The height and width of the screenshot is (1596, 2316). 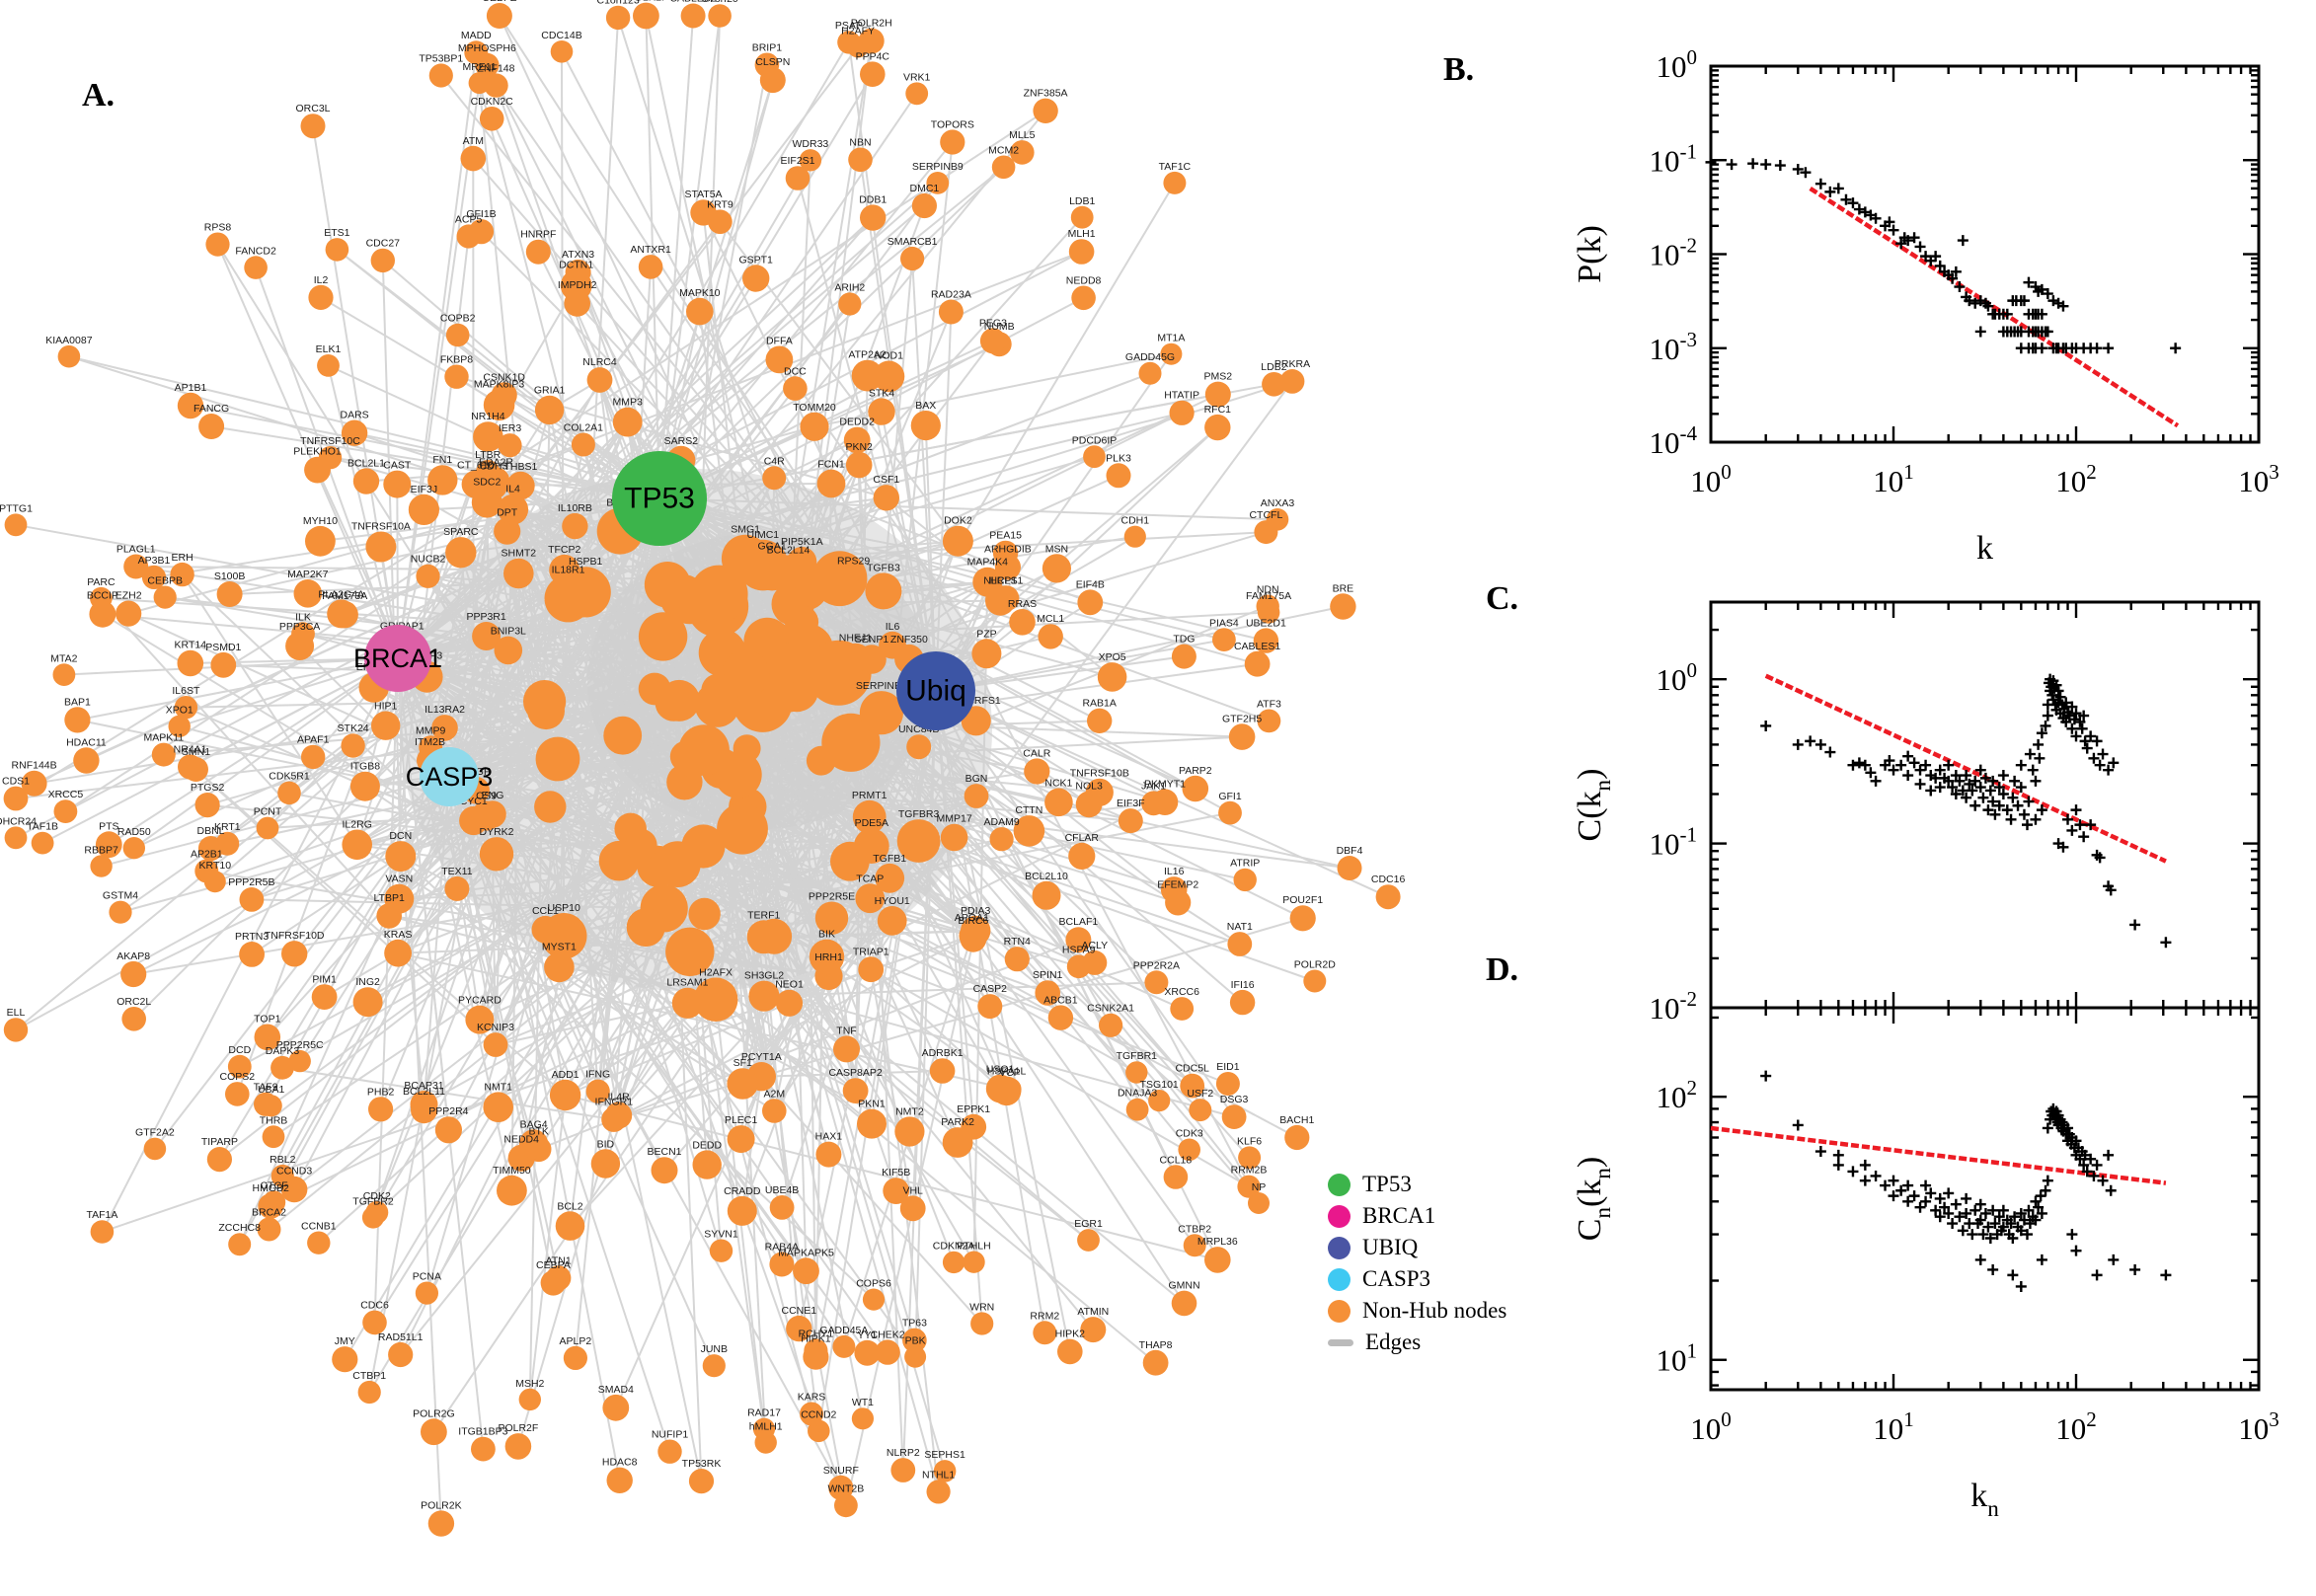 I want to click on axis-label: Cn(kn), so click(x=1594, y=1199).